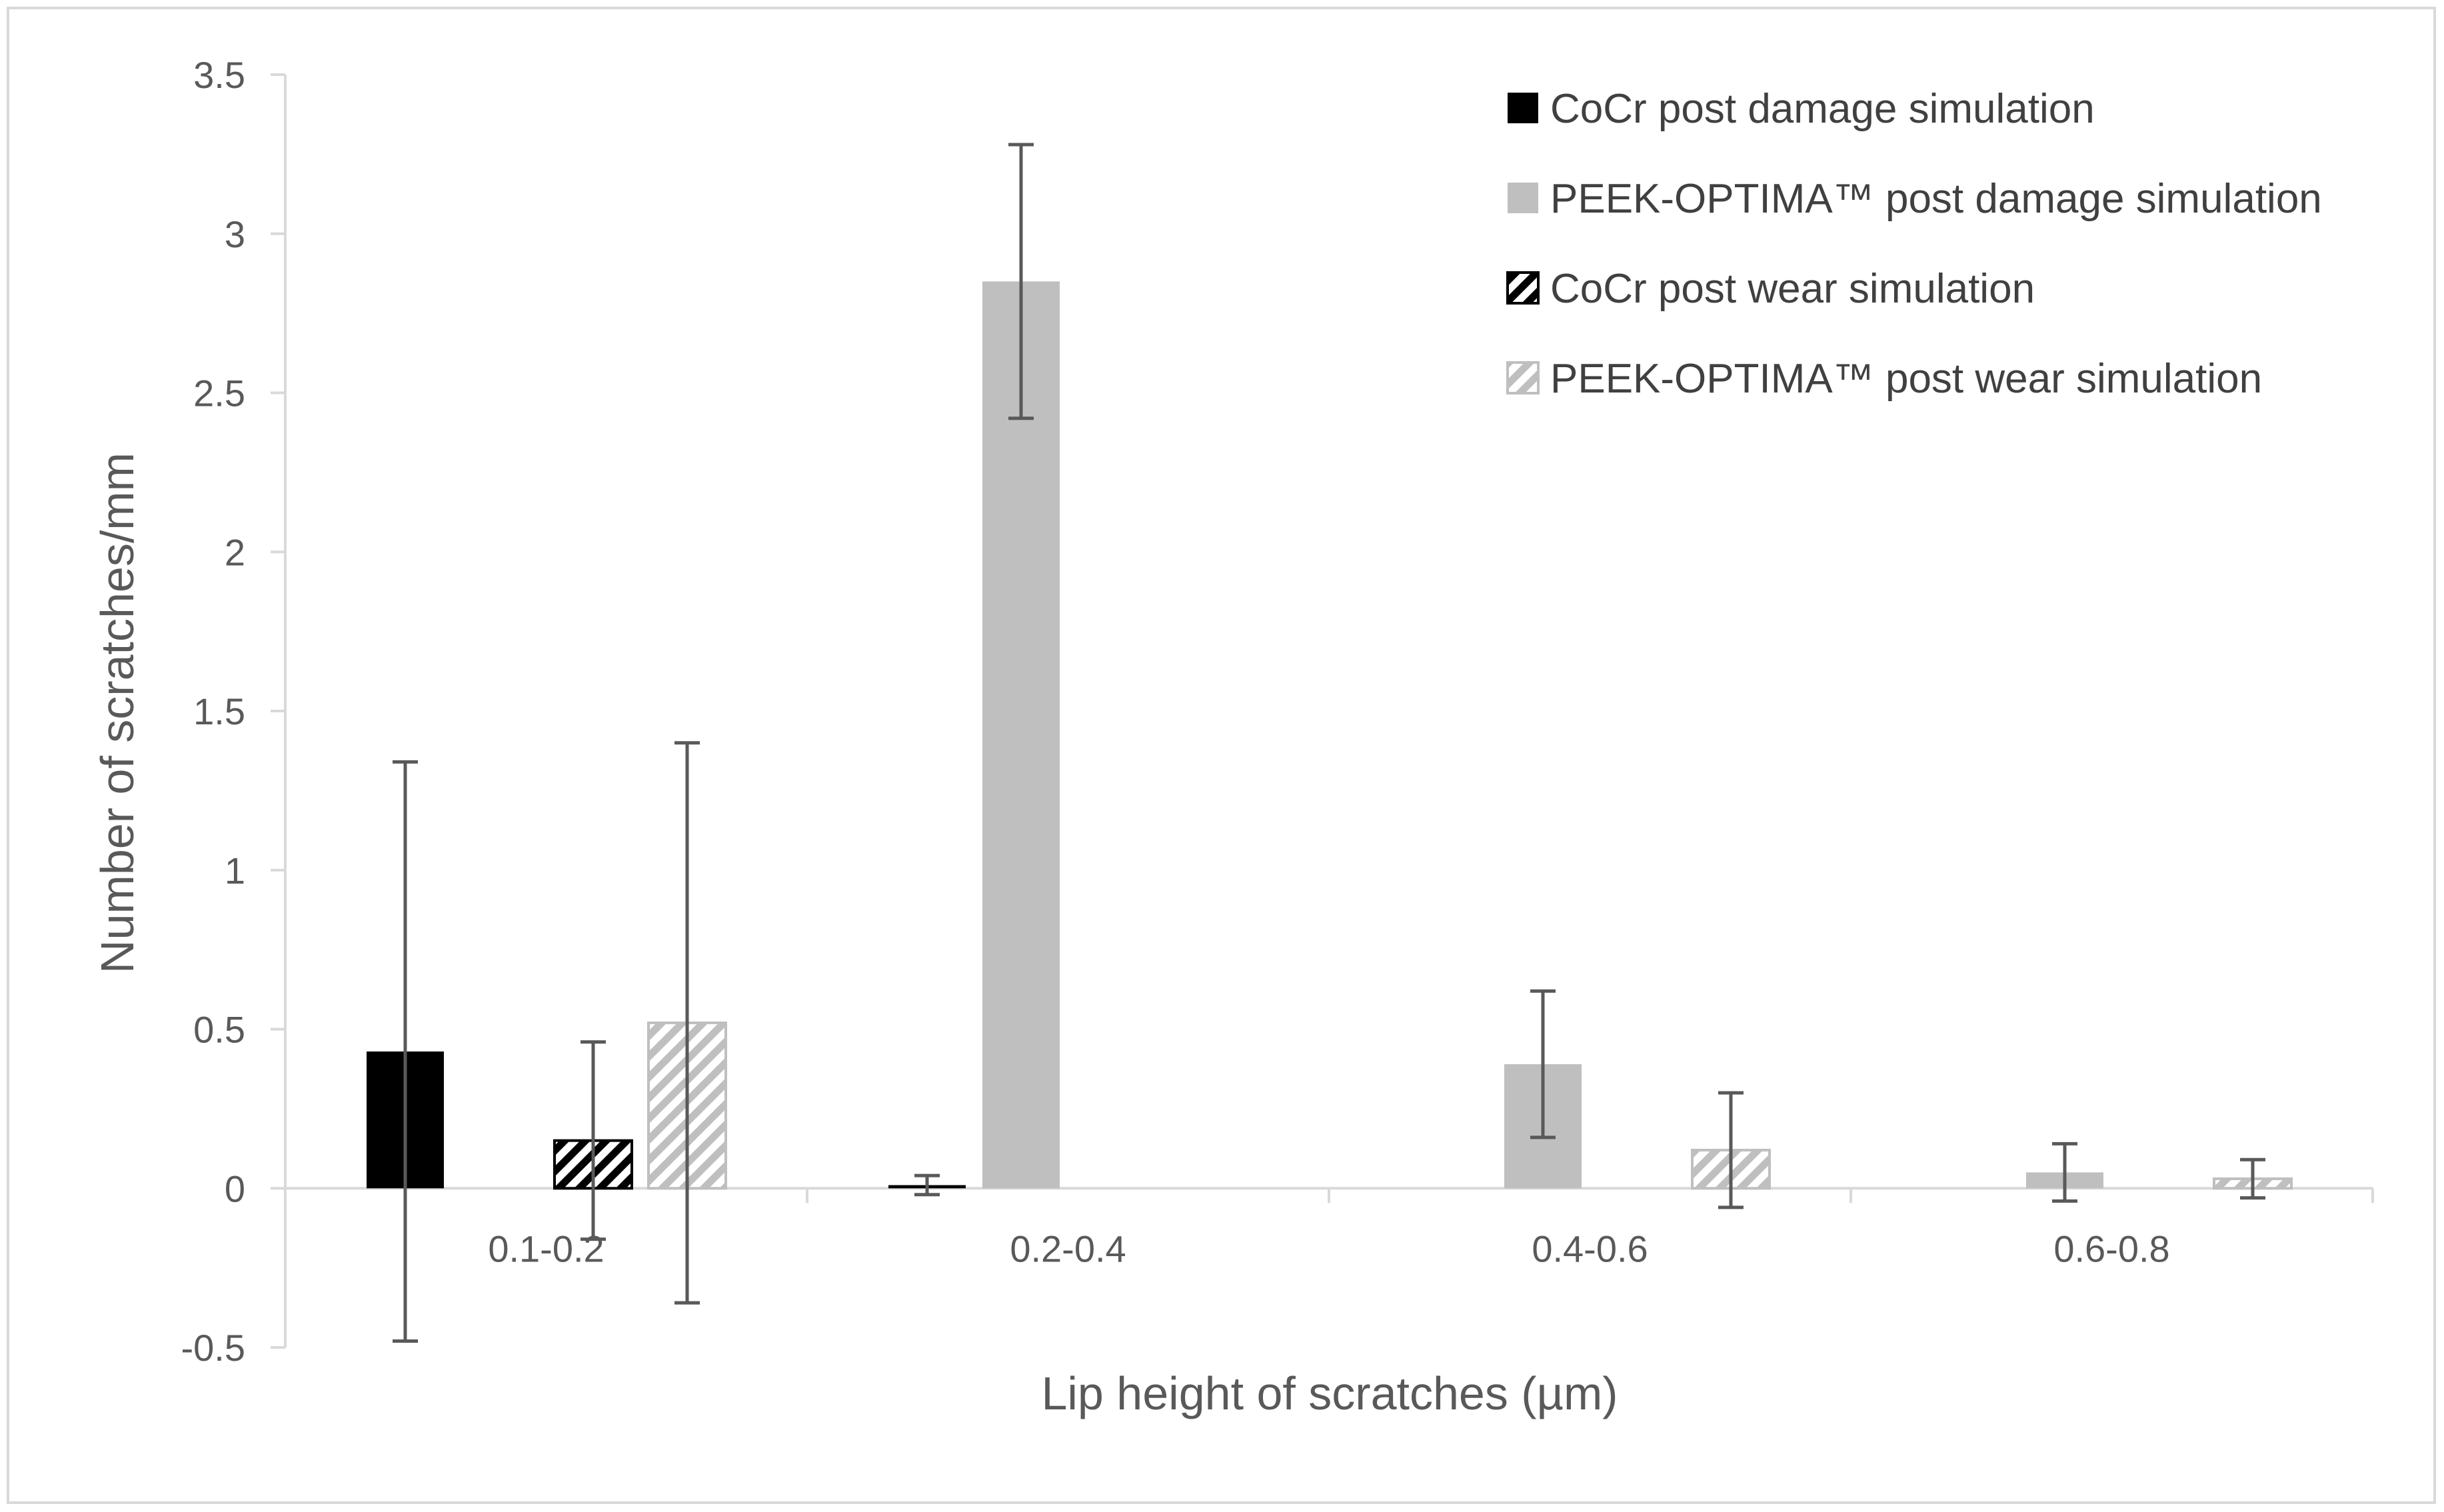 The height and width of the screenshot is (1512, 2444). What do you see at coordinates (235, 1188) in the screenshot?
I see `y-tick-label: 0` at bounding box center [235, 1188].